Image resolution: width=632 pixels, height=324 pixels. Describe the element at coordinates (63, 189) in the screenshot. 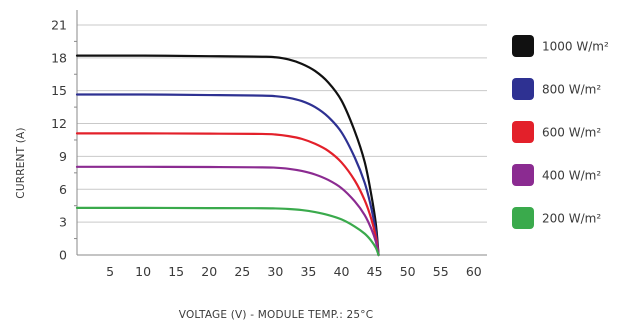

I see `y-tick-label: 6` at that location.